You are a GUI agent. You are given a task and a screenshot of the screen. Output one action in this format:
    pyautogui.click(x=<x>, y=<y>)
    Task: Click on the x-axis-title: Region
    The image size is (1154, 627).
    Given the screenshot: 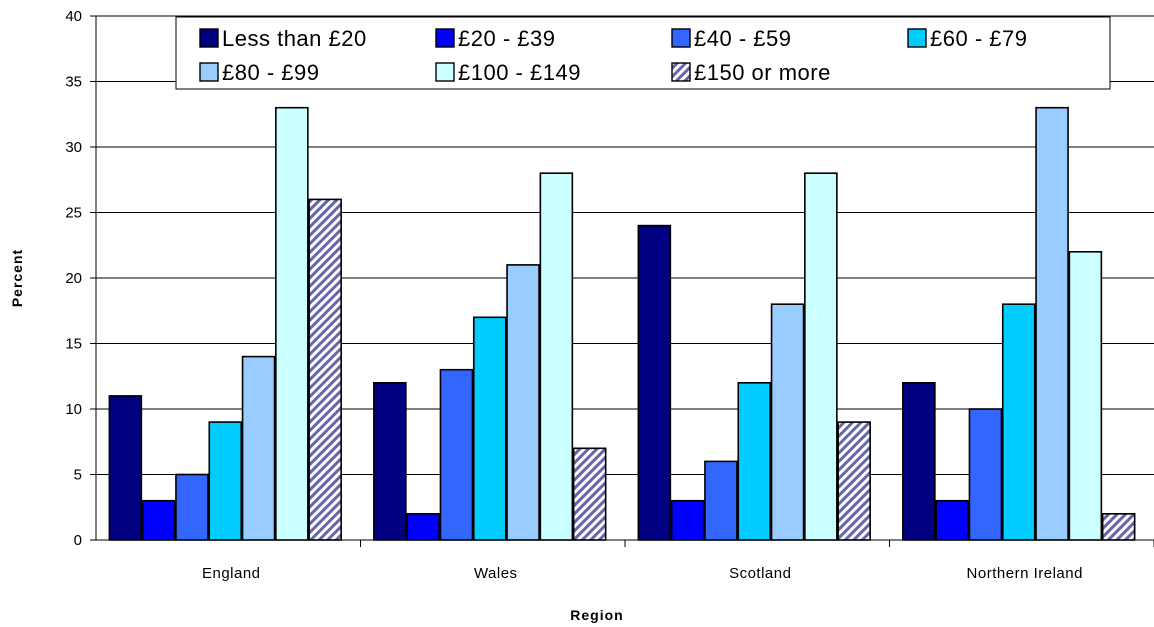 What is the action you would take?
    pyautogui.click(x=596, y=615)
    